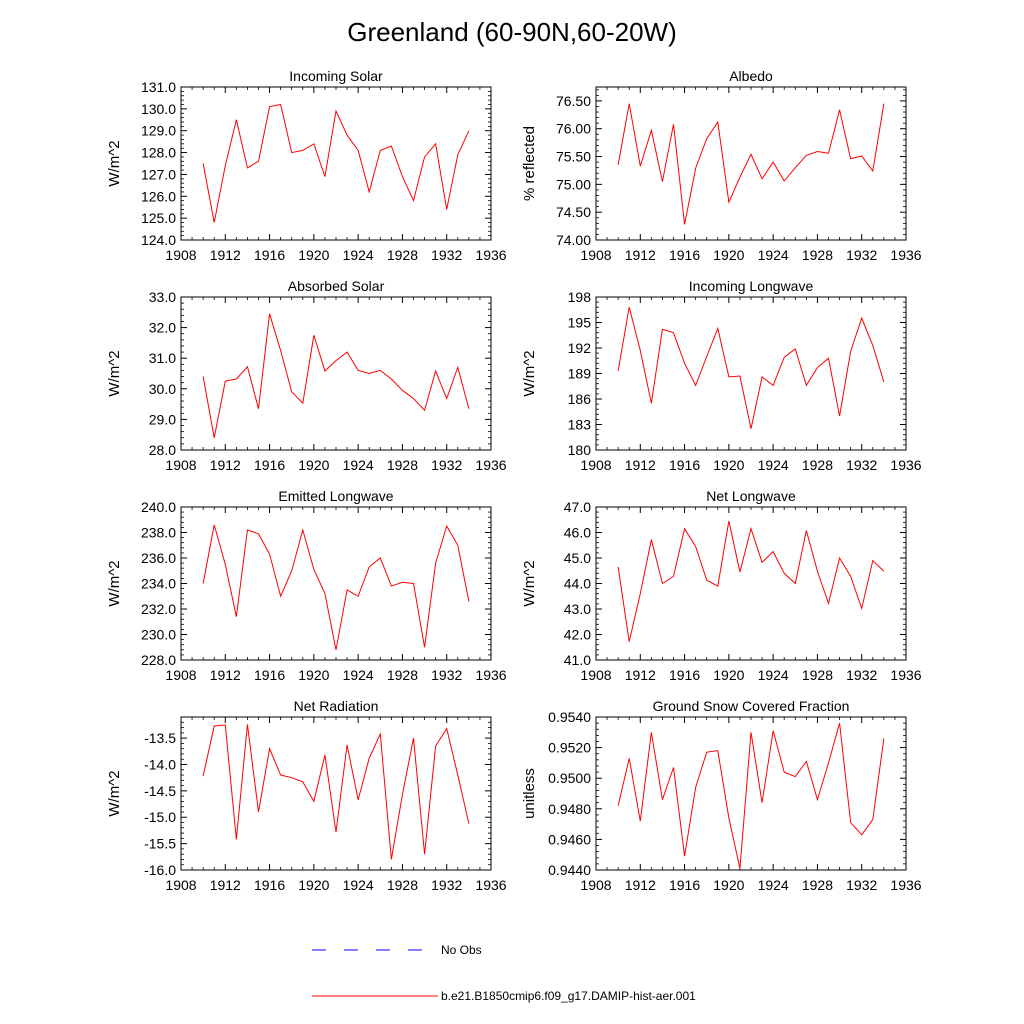  Describe the element at coordinates (114, 793) in the screenshot. I see `net-radiation-ylabel: W/m^2` at that location.